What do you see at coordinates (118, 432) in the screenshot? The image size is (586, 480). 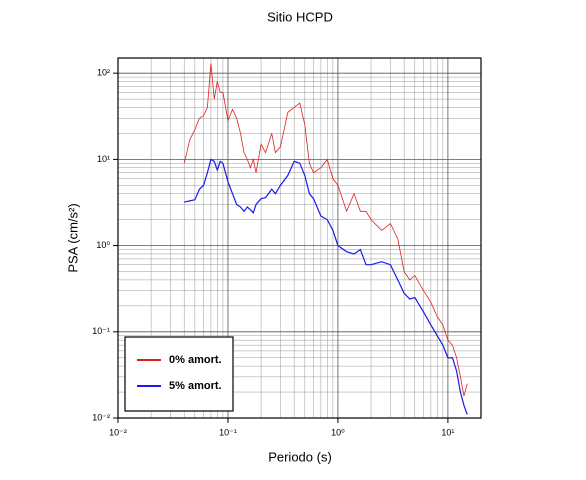 I see `x-tick-label: 10⁻²` at bounding box center [118, 432].